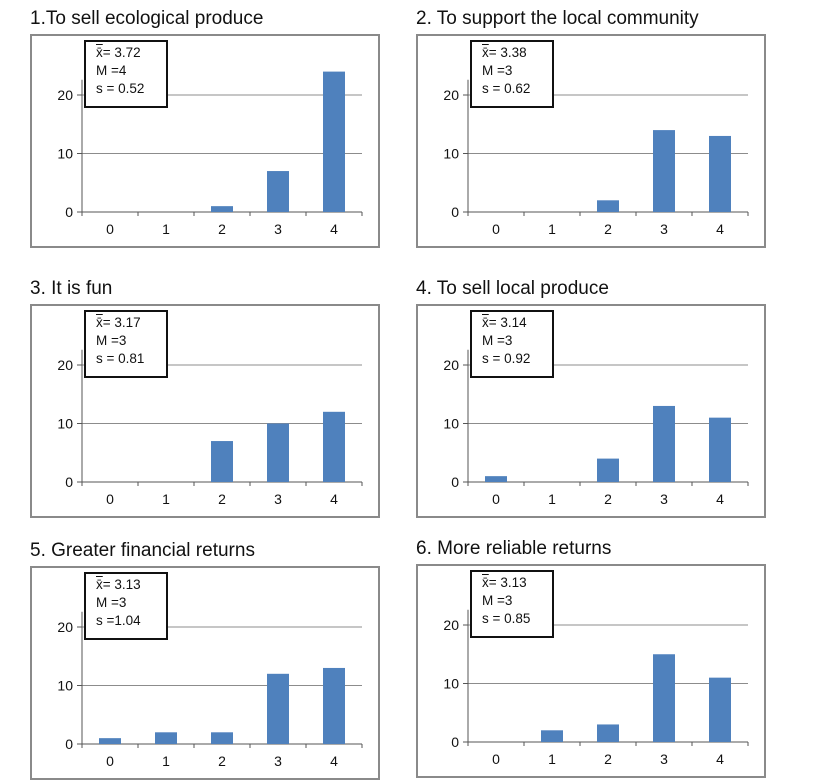 This screenshot has width=818, height=780. I want to click on stat-sd: s = 0.81, so click(120, 358).